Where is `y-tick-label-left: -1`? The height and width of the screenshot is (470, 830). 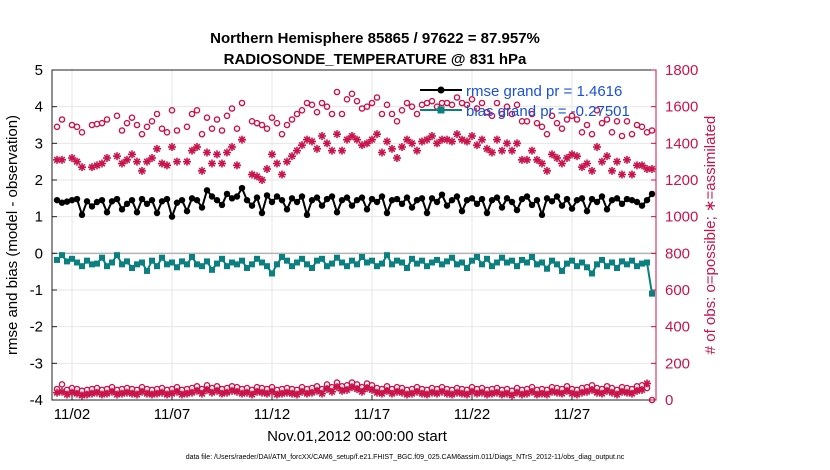
y-tick-label-left: -1 is located at coordinates (36, 290).